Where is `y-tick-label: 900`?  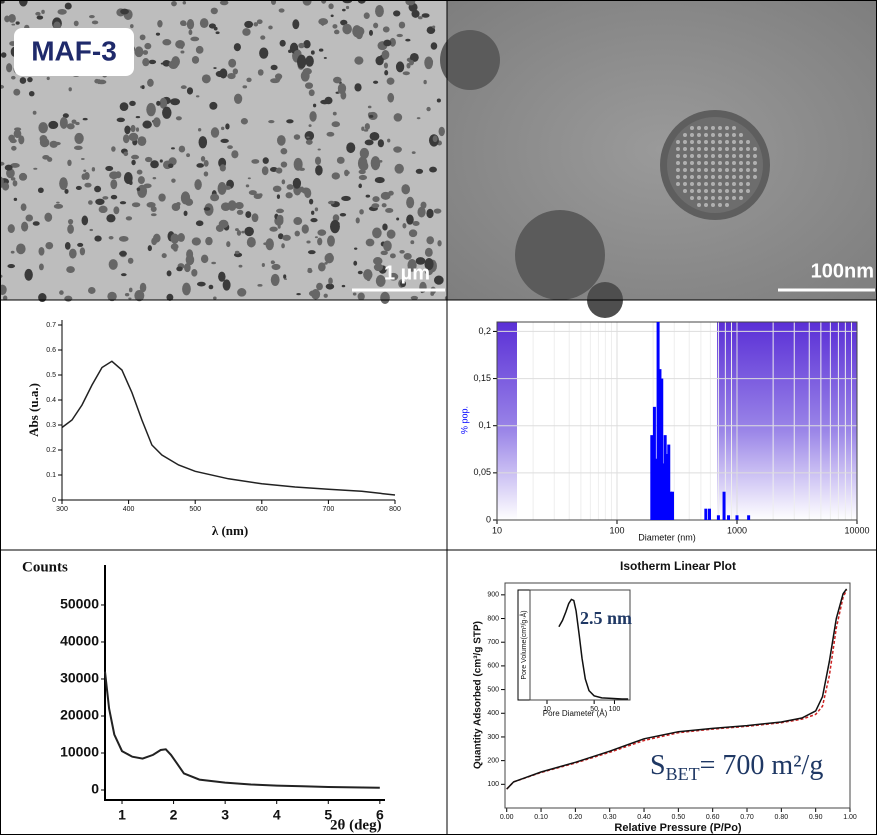 y-tick-label: 900 is located at coordinates (493, 595).